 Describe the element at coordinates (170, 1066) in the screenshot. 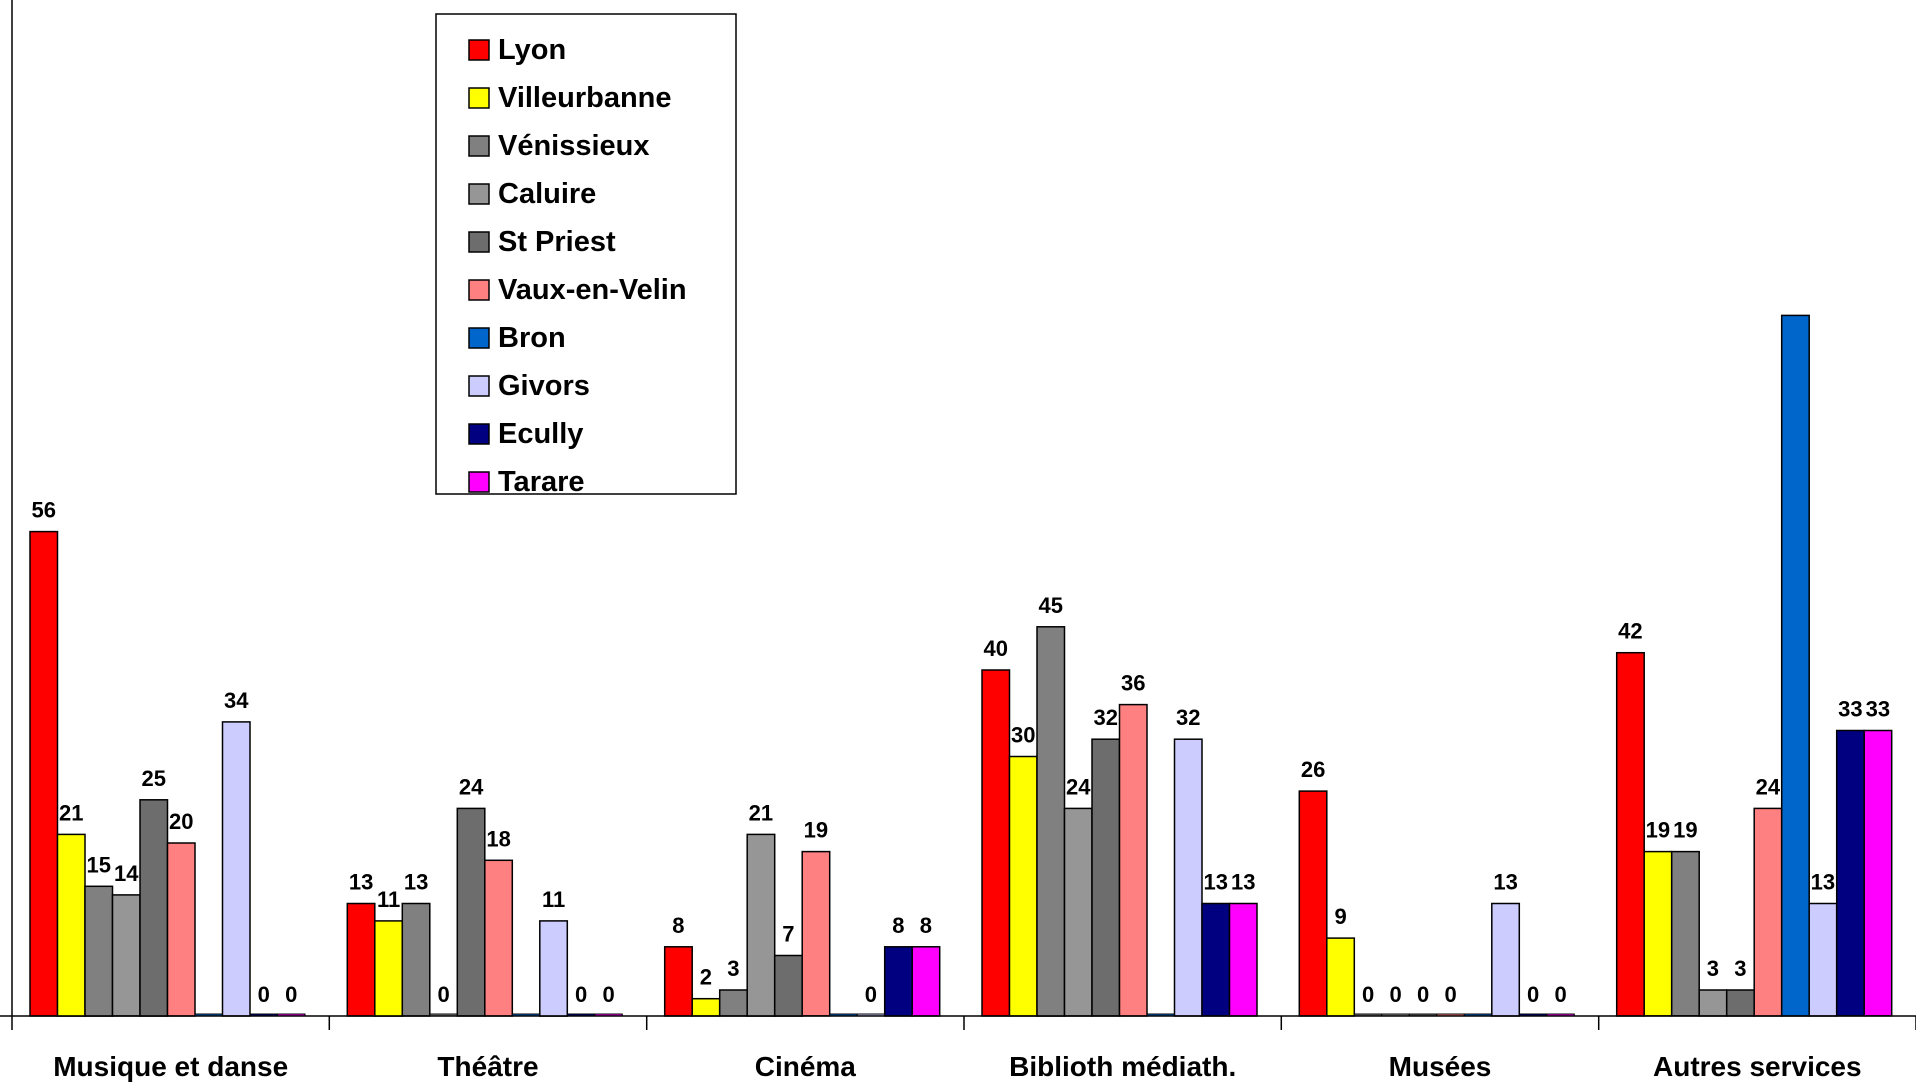

I see `category-label-musique-et-danse: Musique et danse` at that location.